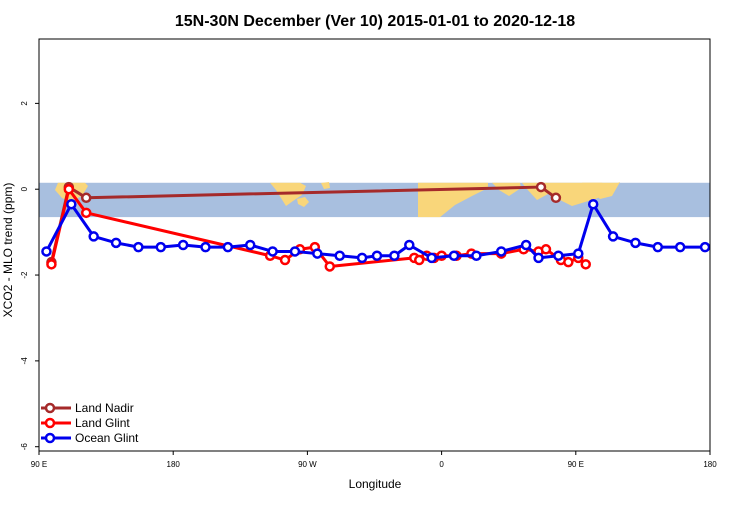 The height and width of the screenshot is (505, 750). Describe the element at coordinates (24, 275) in the screenshot. I see `y-tick-label: -2` at that location.